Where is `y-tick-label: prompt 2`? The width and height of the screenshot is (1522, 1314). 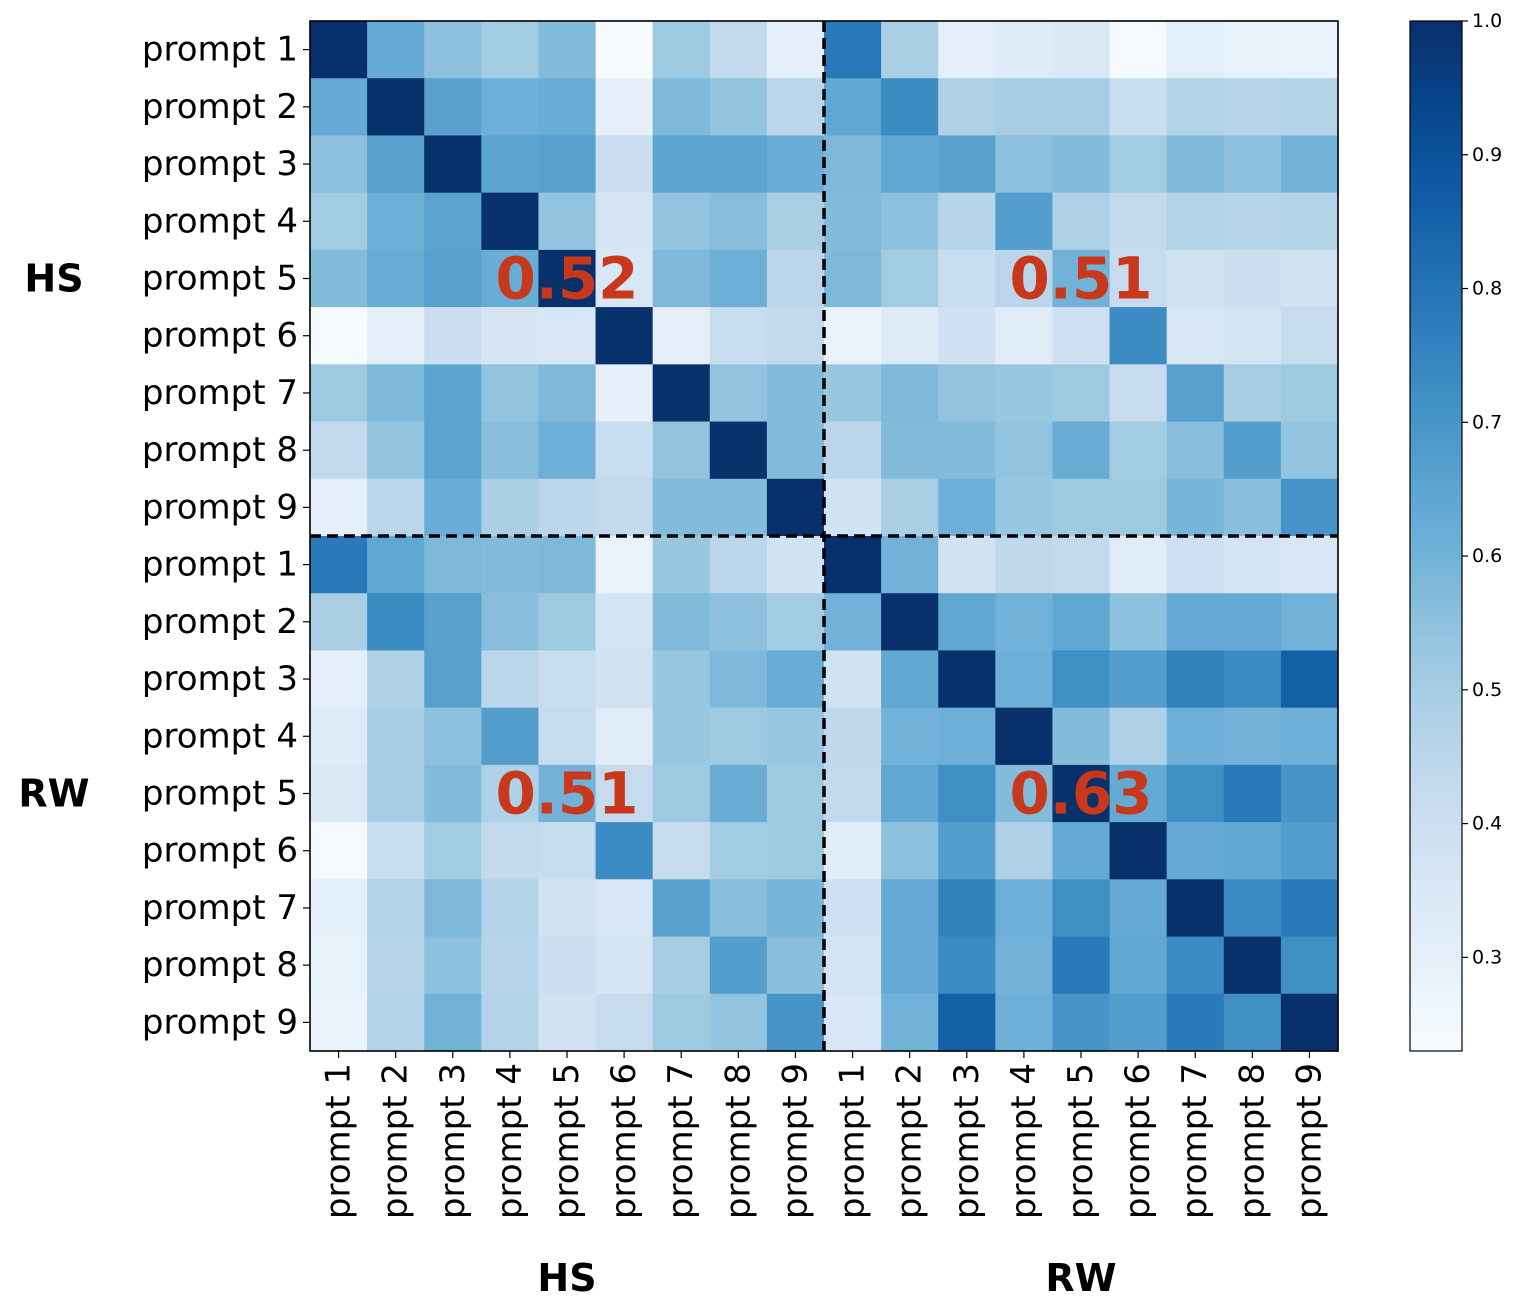
y-tick-label: prompt 2 is located at coordinates (220, 107).